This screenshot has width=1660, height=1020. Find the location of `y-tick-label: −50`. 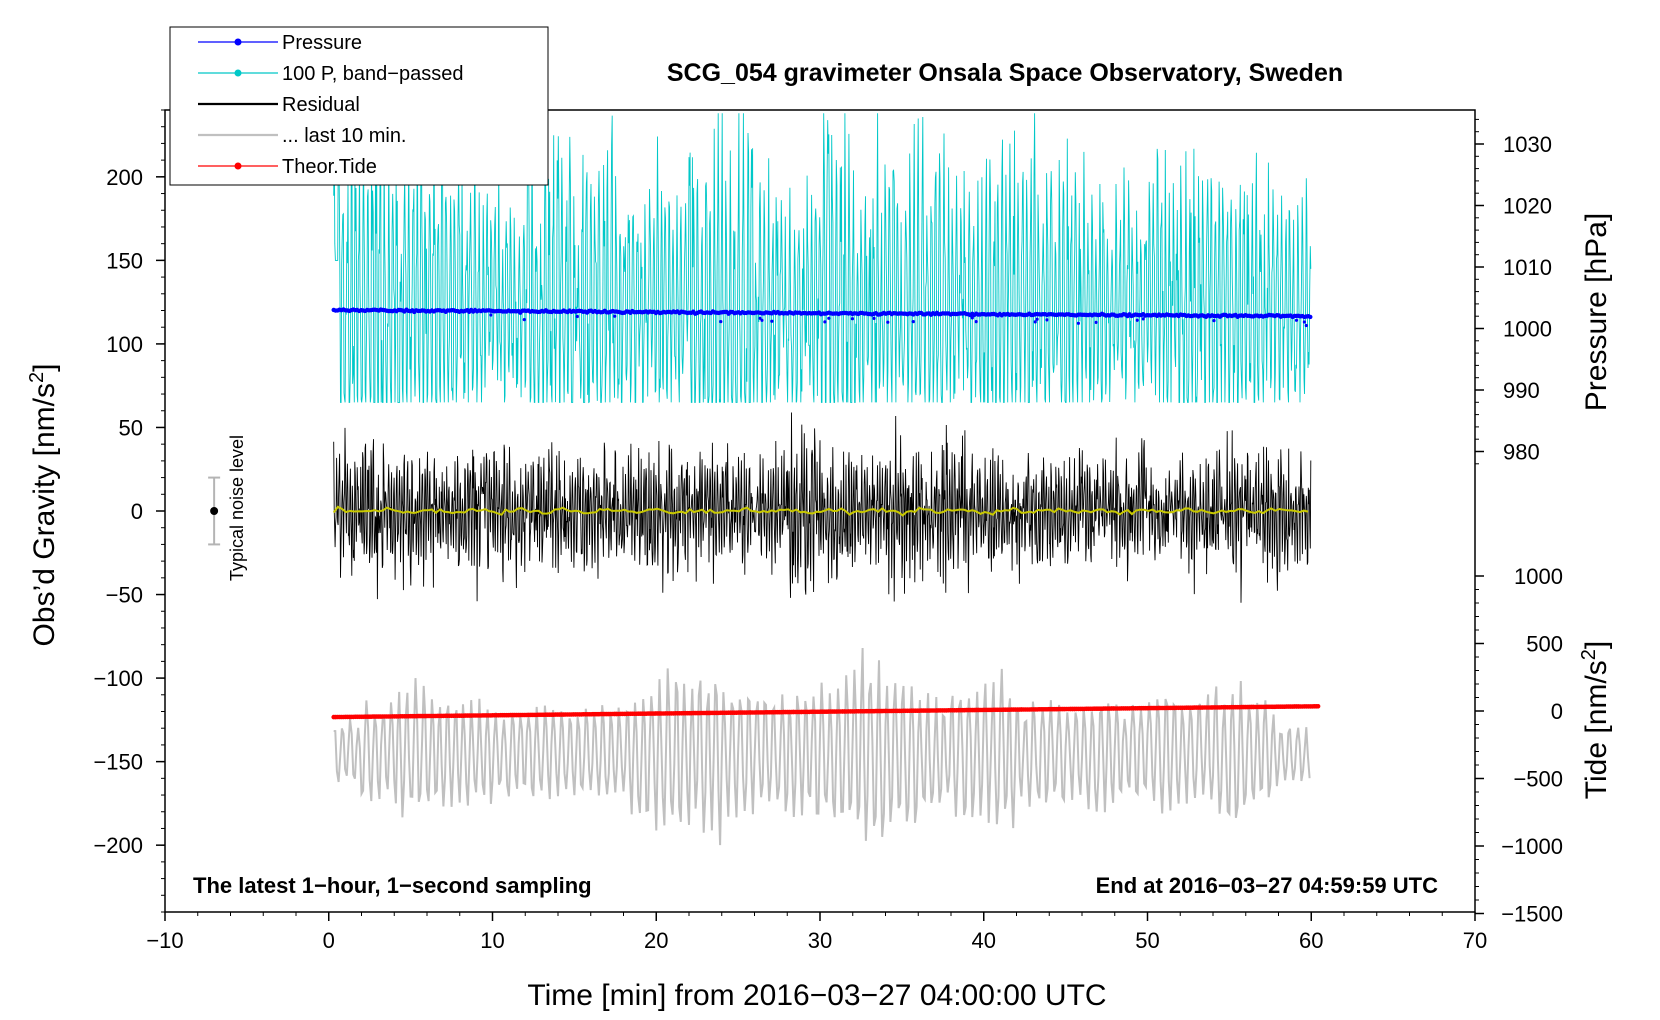

y-tick-label: −50 is located at coordinates (124, 595).